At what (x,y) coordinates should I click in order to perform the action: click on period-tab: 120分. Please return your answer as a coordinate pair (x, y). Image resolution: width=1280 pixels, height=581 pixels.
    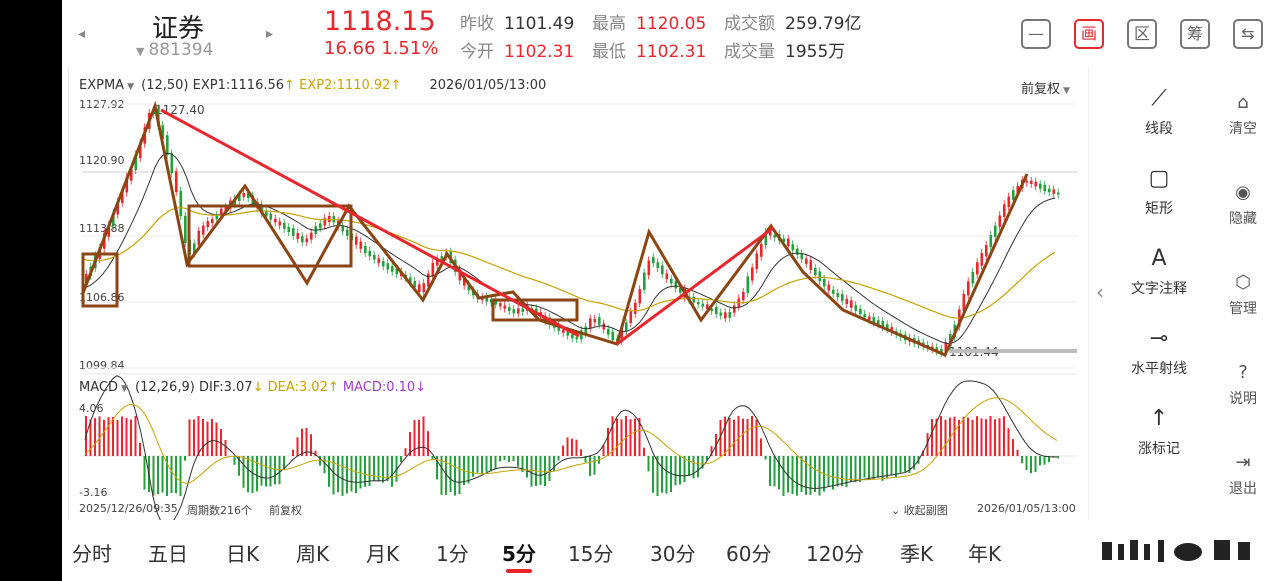
    Looking at the image, I should click on (835, 554).